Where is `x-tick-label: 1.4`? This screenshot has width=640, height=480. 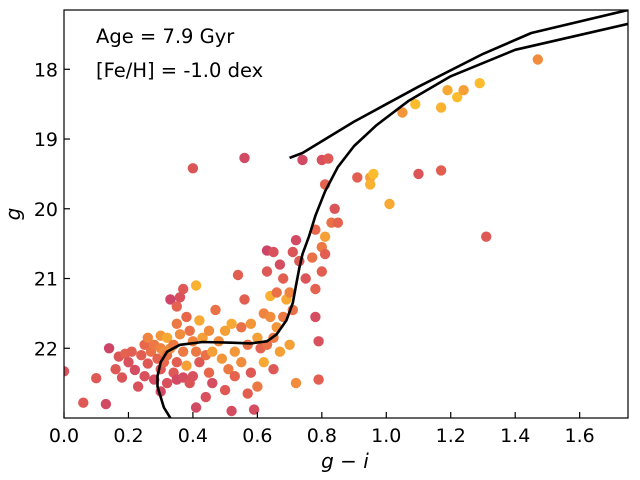
x-tick-label: 1.4 is located at coordinates (515, 436).